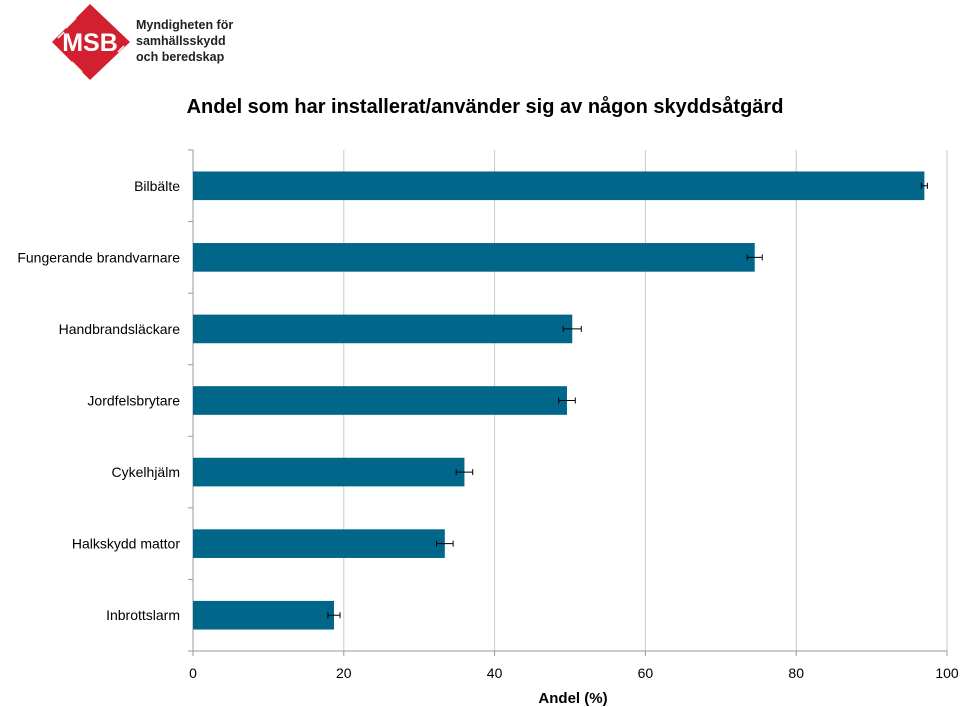 This screenshot has height=707, width=960. Describe the element at coordinates (180, 57) in the screenshot. I see `logo-line-3: och beredskap` at that location.